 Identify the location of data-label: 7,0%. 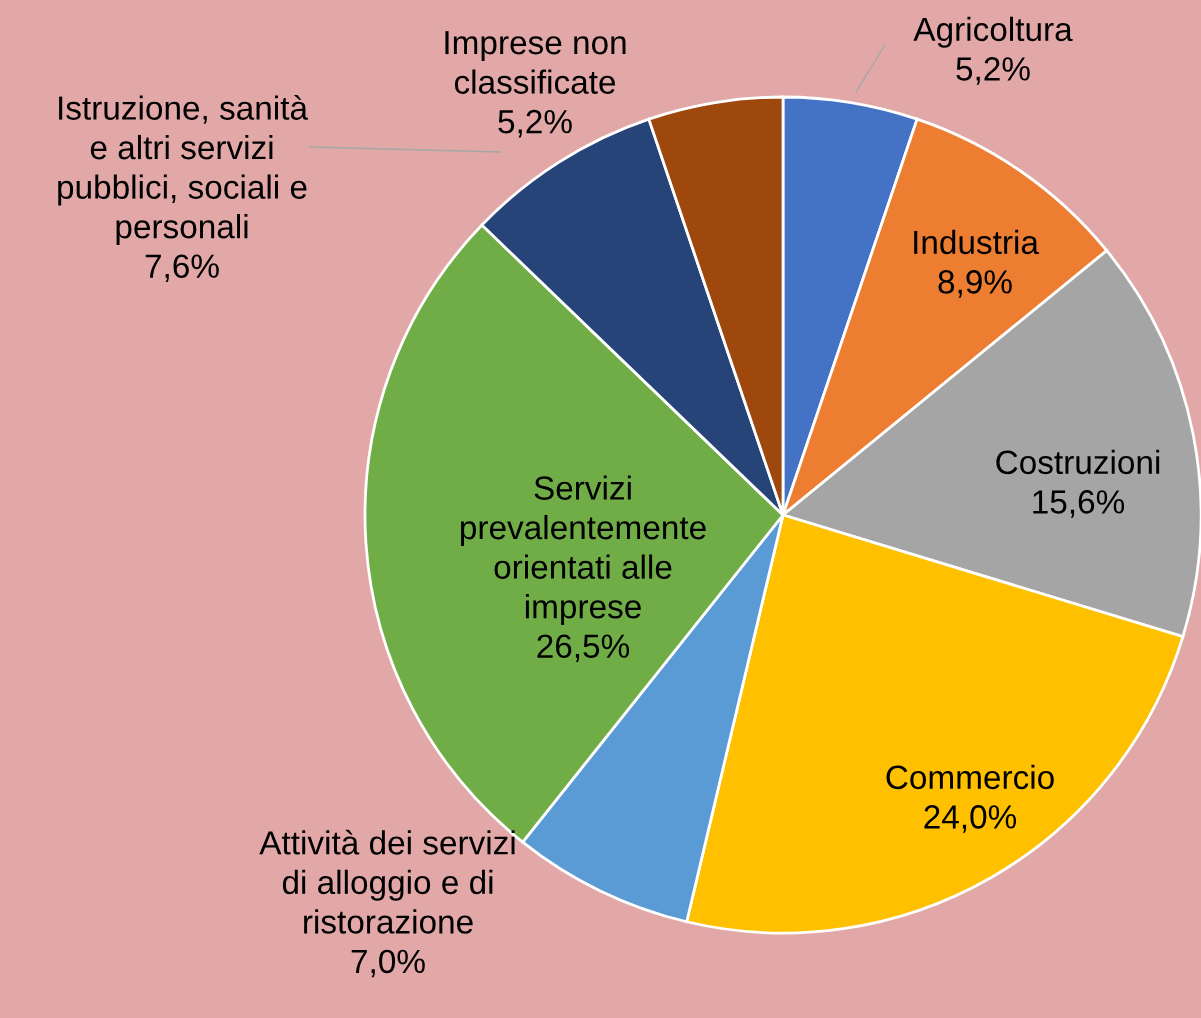
(388, 963).